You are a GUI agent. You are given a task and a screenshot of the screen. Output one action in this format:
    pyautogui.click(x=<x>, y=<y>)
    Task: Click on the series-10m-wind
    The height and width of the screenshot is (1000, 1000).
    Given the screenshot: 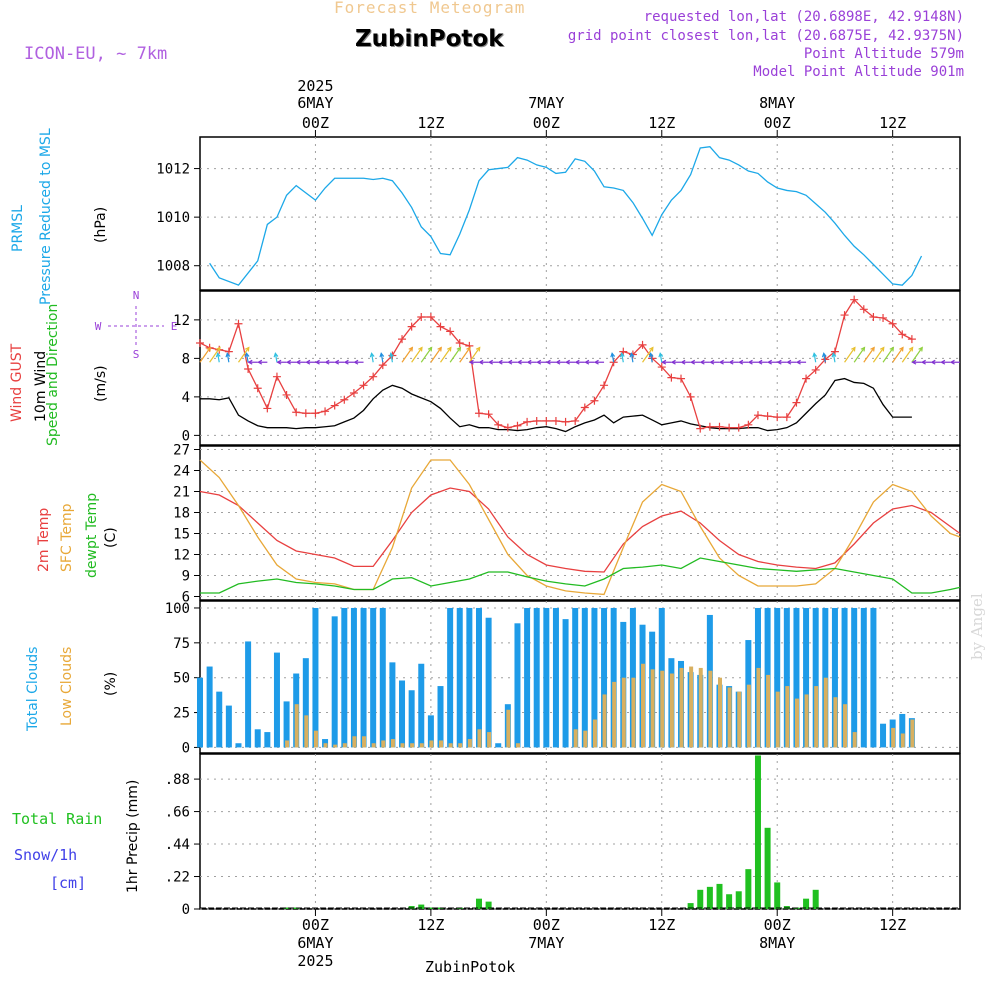 What is the action you would take?
    pyautogui.click(x=556, y=405)
    